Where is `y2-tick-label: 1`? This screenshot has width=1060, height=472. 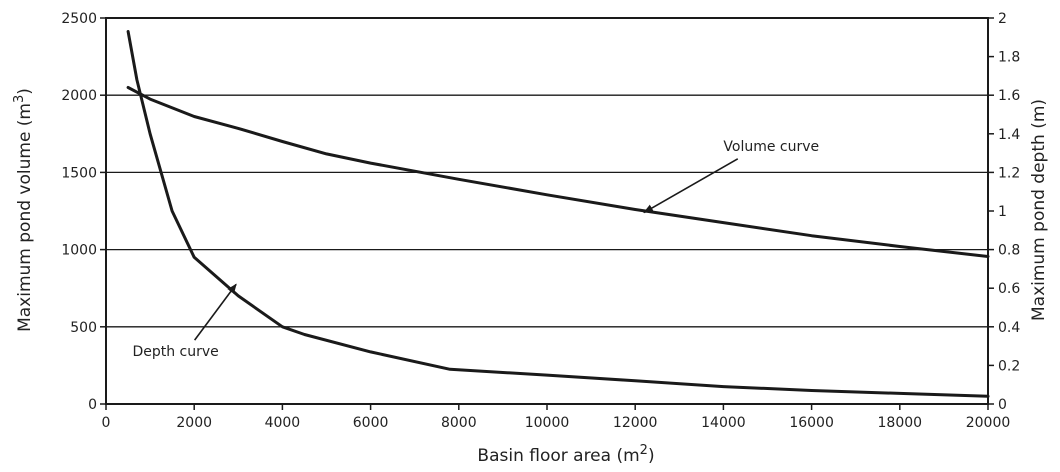
y2-tick-label: 1 is located at coordinates (1002, 212).